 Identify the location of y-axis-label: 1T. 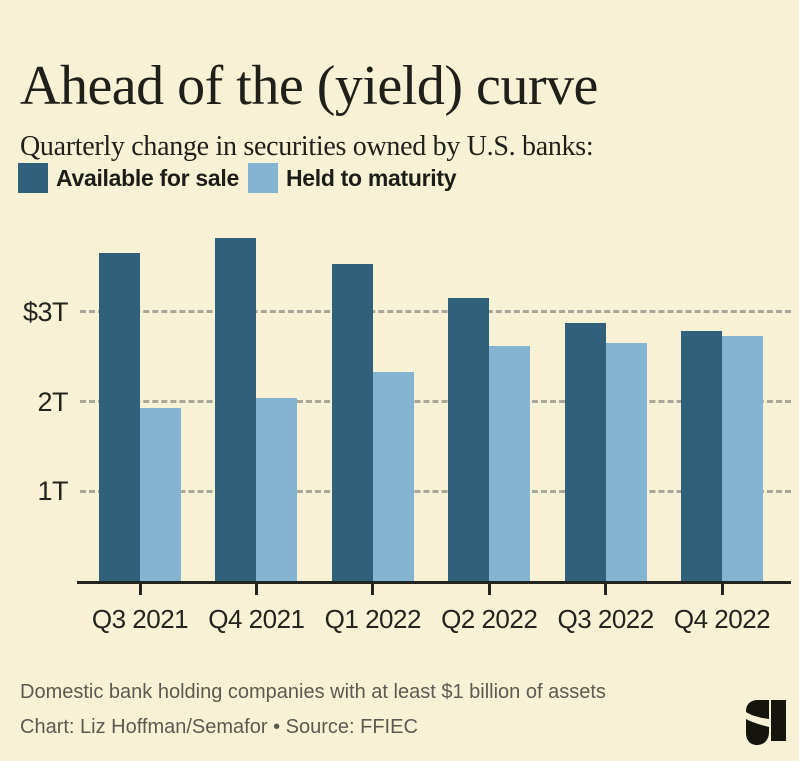
(52, 491).